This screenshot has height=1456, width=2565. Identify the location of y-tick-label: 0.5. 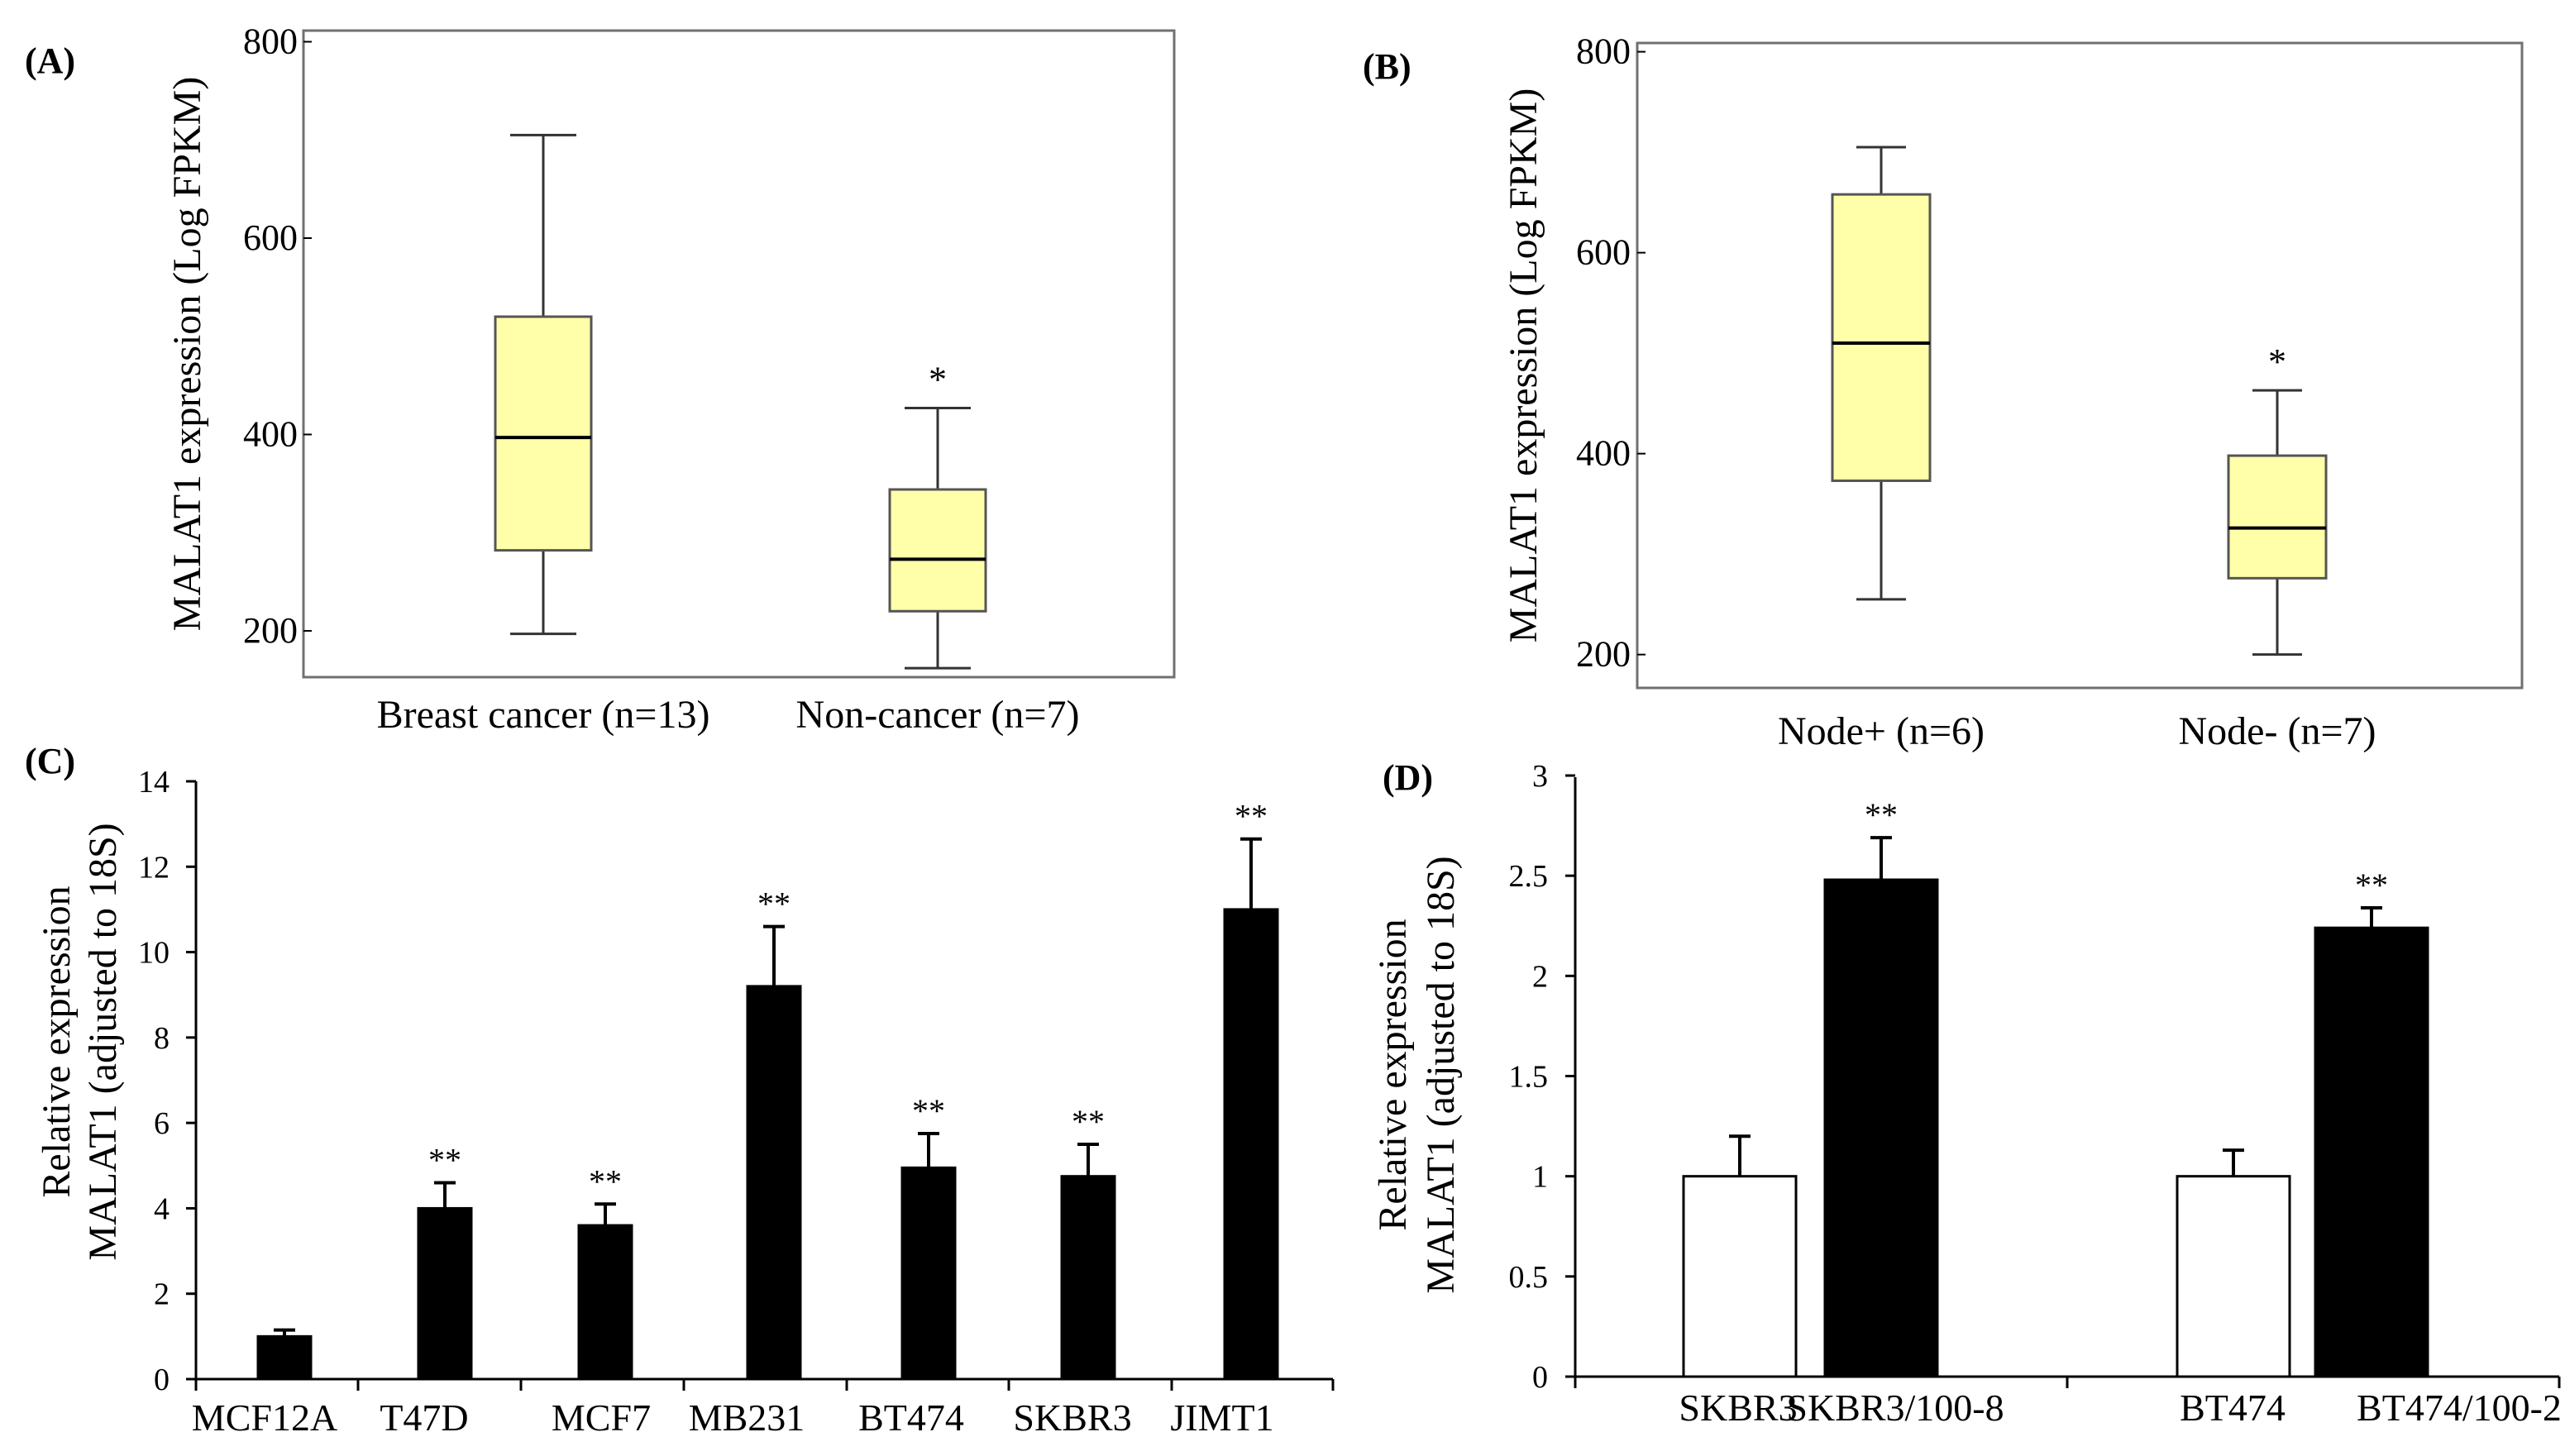
(1529, 1277).